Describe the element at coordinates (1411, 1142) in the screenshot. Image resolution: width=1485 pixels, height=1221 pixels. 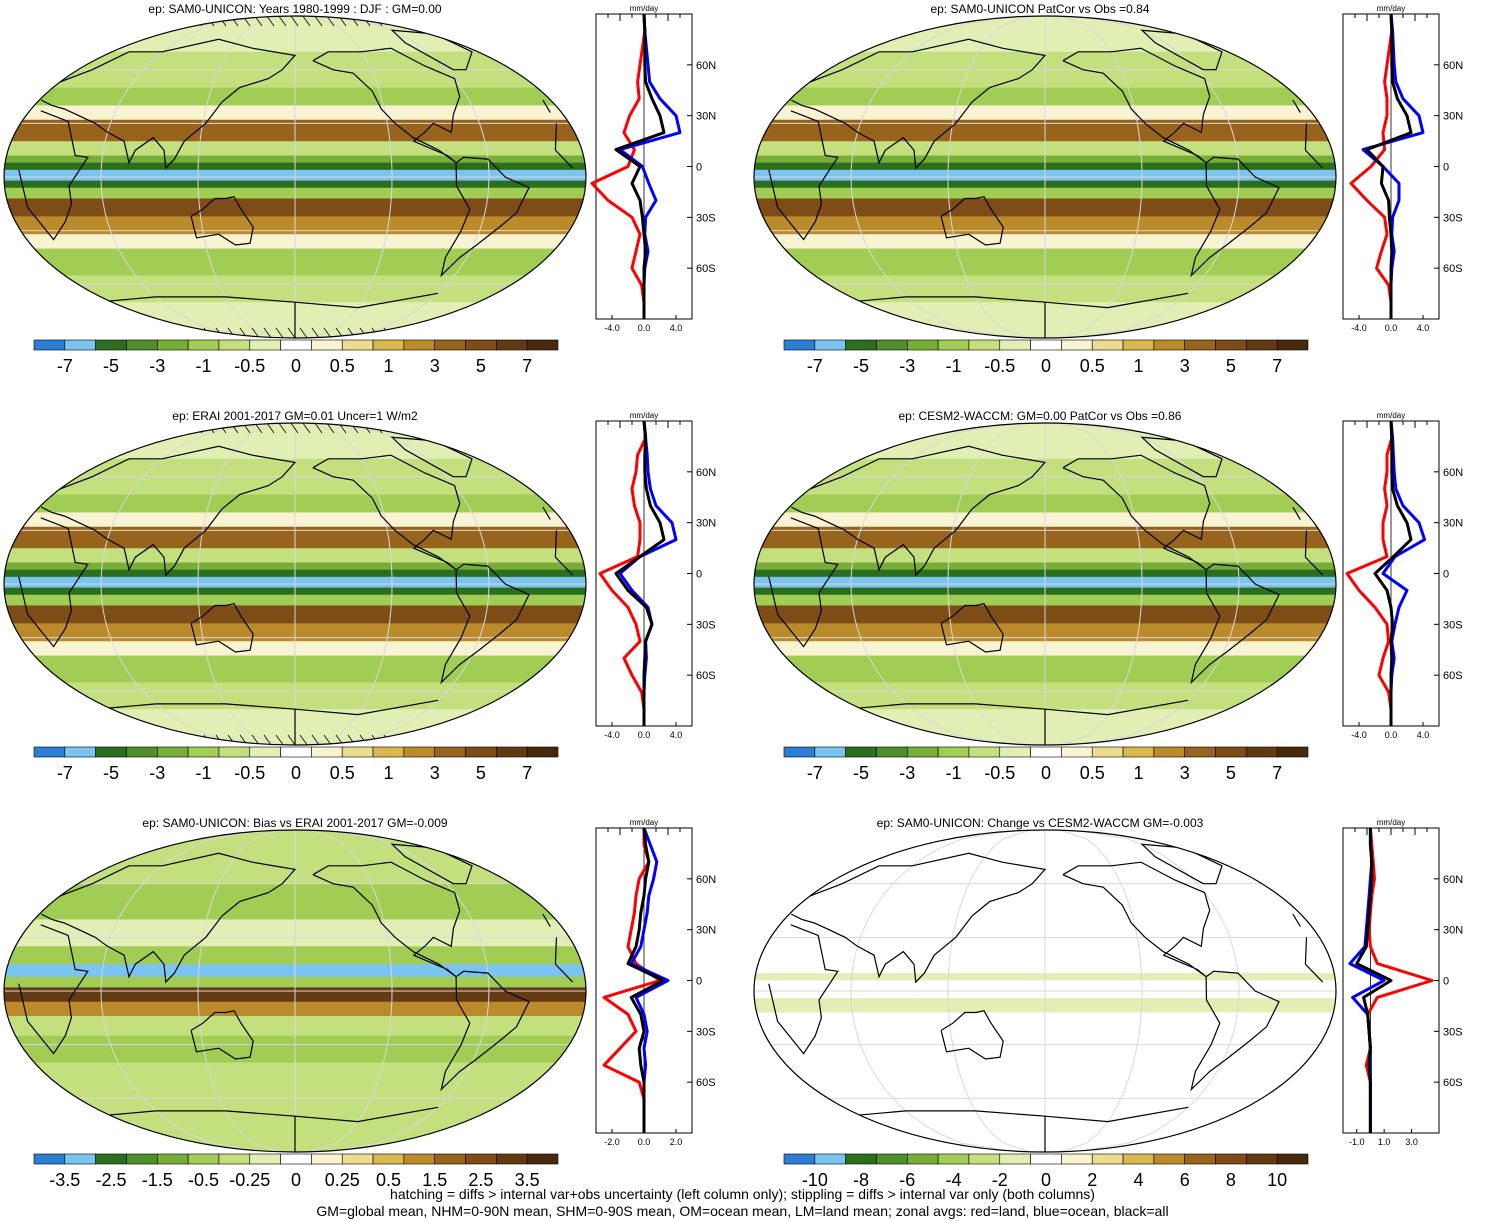
I see `zonal-x-tick-label: 3.0` at that location.